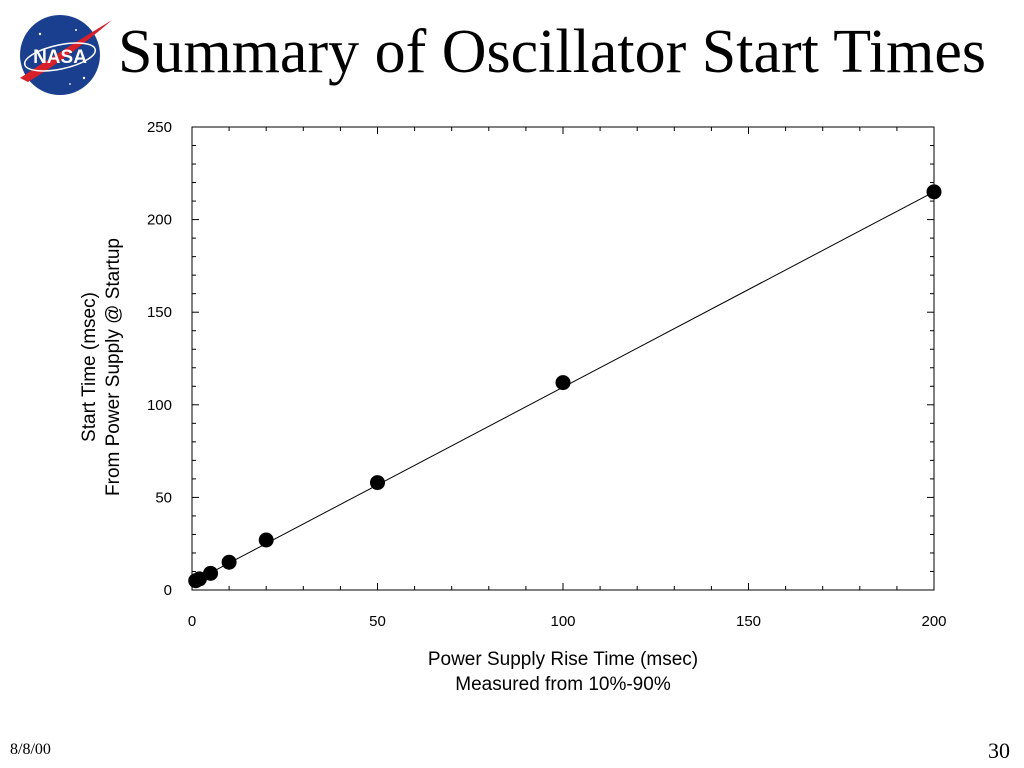 This screenshot has width=1024, height=768. Describe the element at coordinates (999, 750) in the screenshot. I see `page-number: 30` at that location.